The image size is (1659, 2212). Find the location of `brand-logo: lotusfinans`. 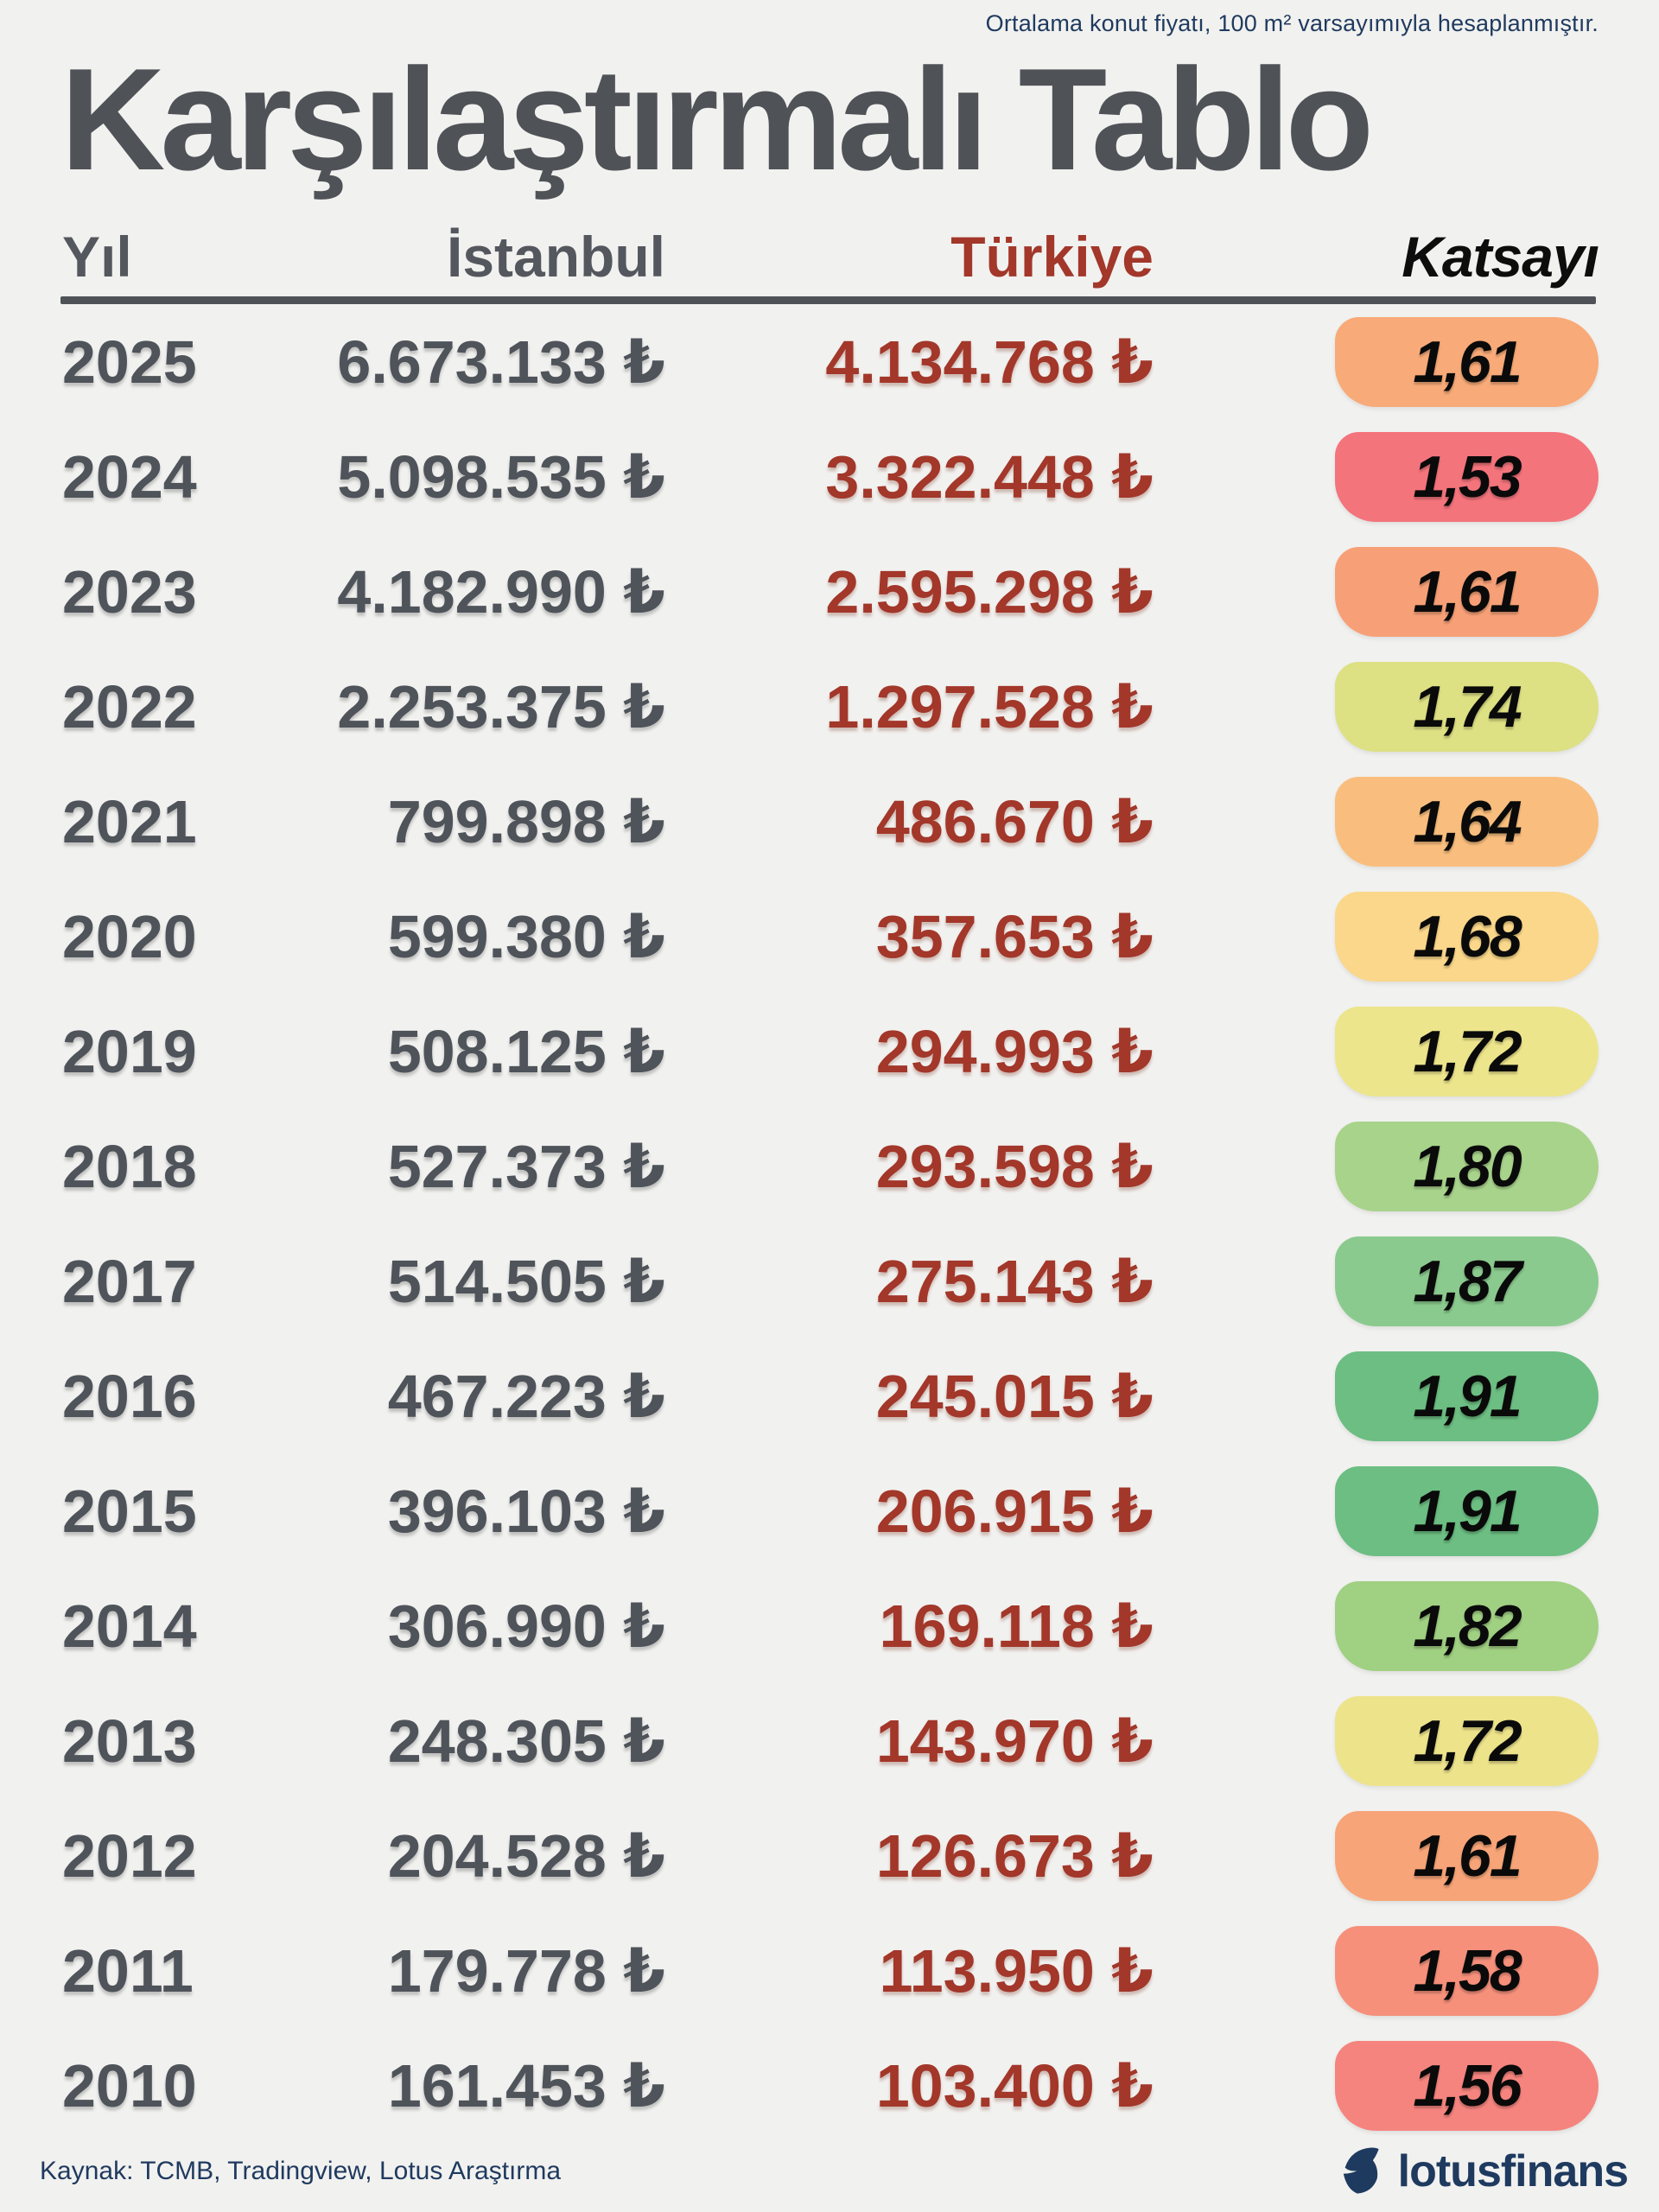

brand-logo: lotusfinans is located at coordinates (1482, 2171).